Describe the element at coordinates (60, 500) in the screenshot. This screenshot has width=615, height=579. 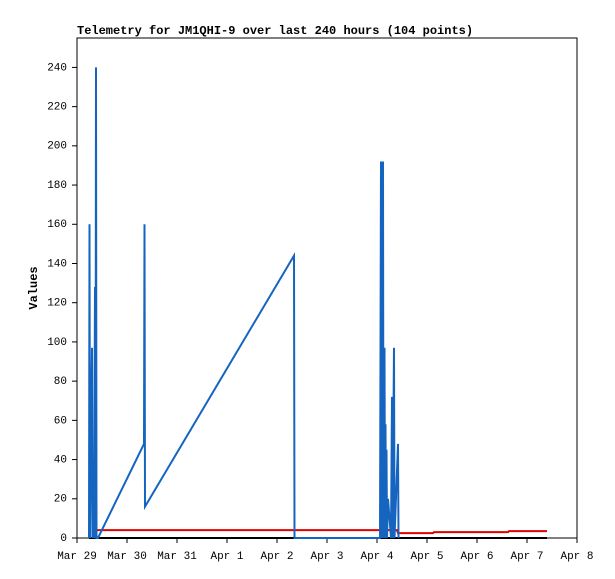
I see `y-tick-label: 20` at that location.